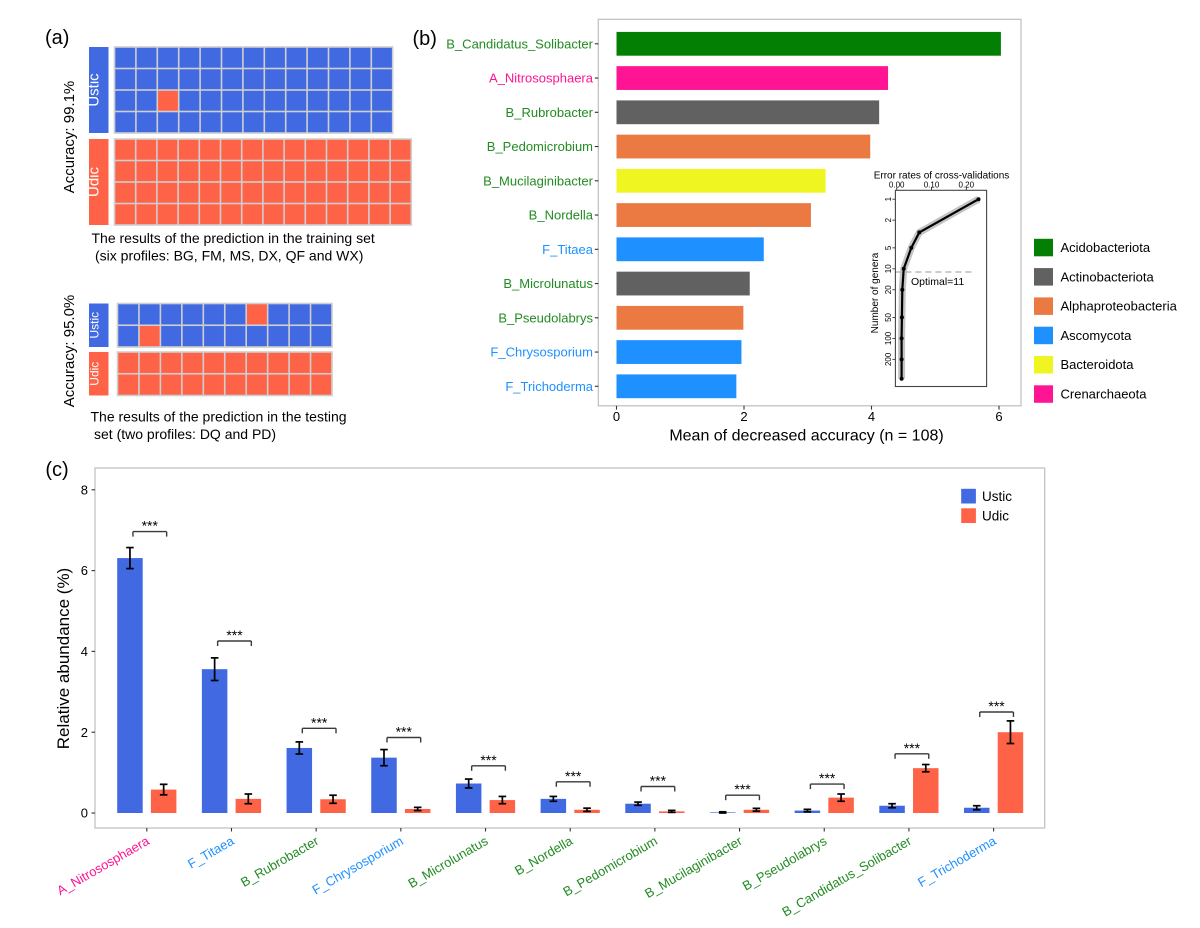 The width and height of the screenshot is (1200, 928). What do you see at coordinates (57, 38) in the screenshot?
I see `svg-text: (a)` at bounding box center [57, 38].